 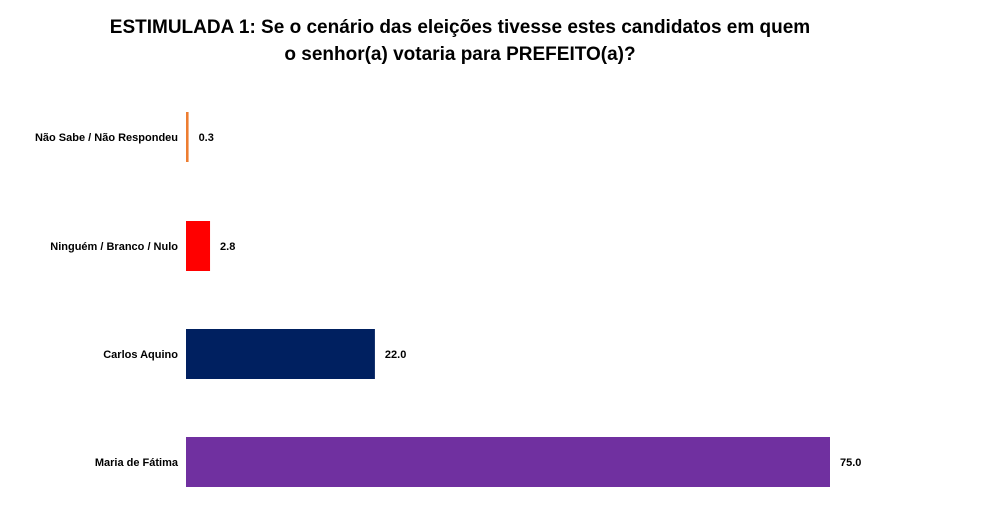 I want to click on category-label-3: Maria de Fátima, so click(x=137, y=463).